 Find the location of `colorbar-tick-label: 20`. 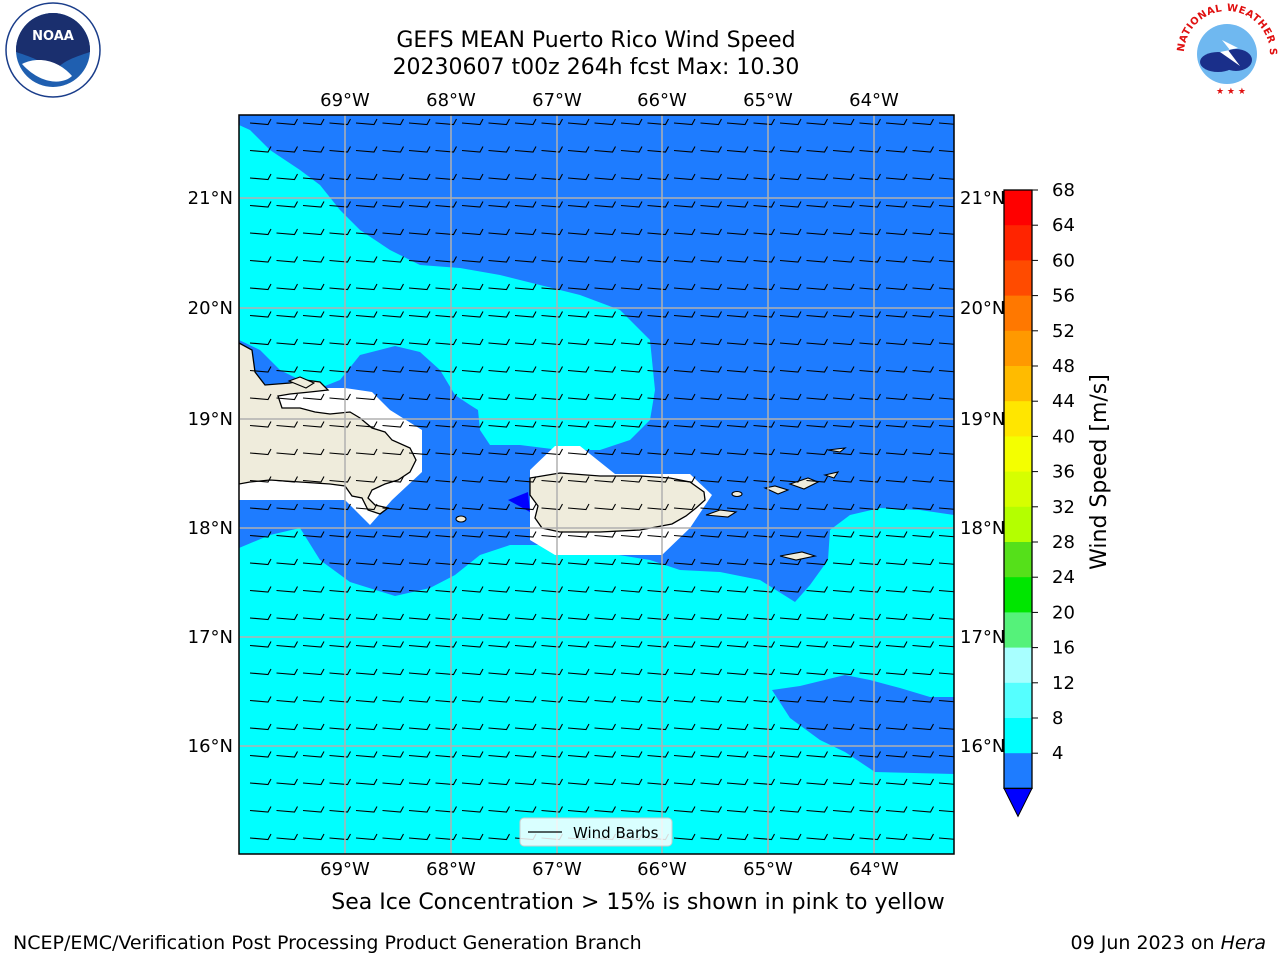

colorbar-tick-label: 20 is located at coordinates (1063, 612).